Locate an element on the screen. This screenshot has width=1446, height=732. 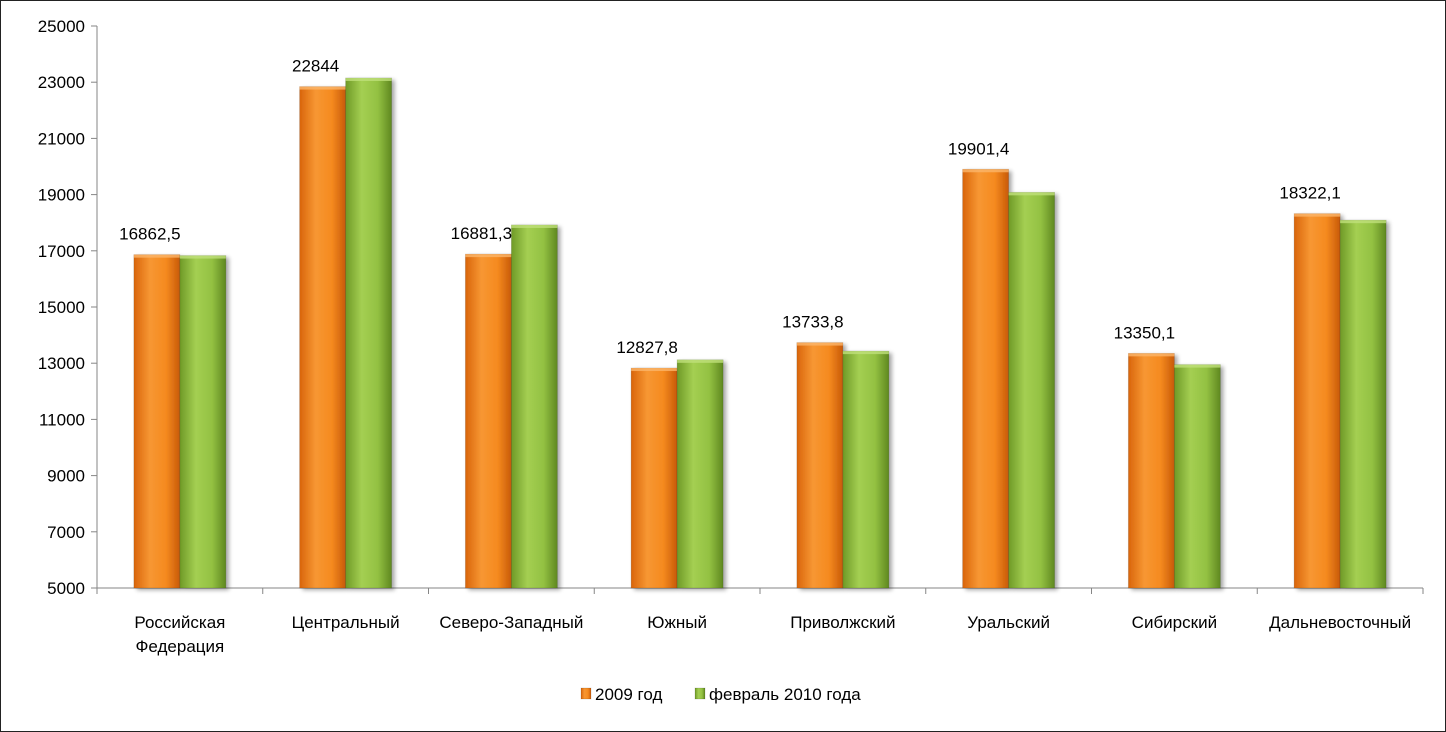
x-category-label: Северо-Западный is located at coordinates (511, 622).